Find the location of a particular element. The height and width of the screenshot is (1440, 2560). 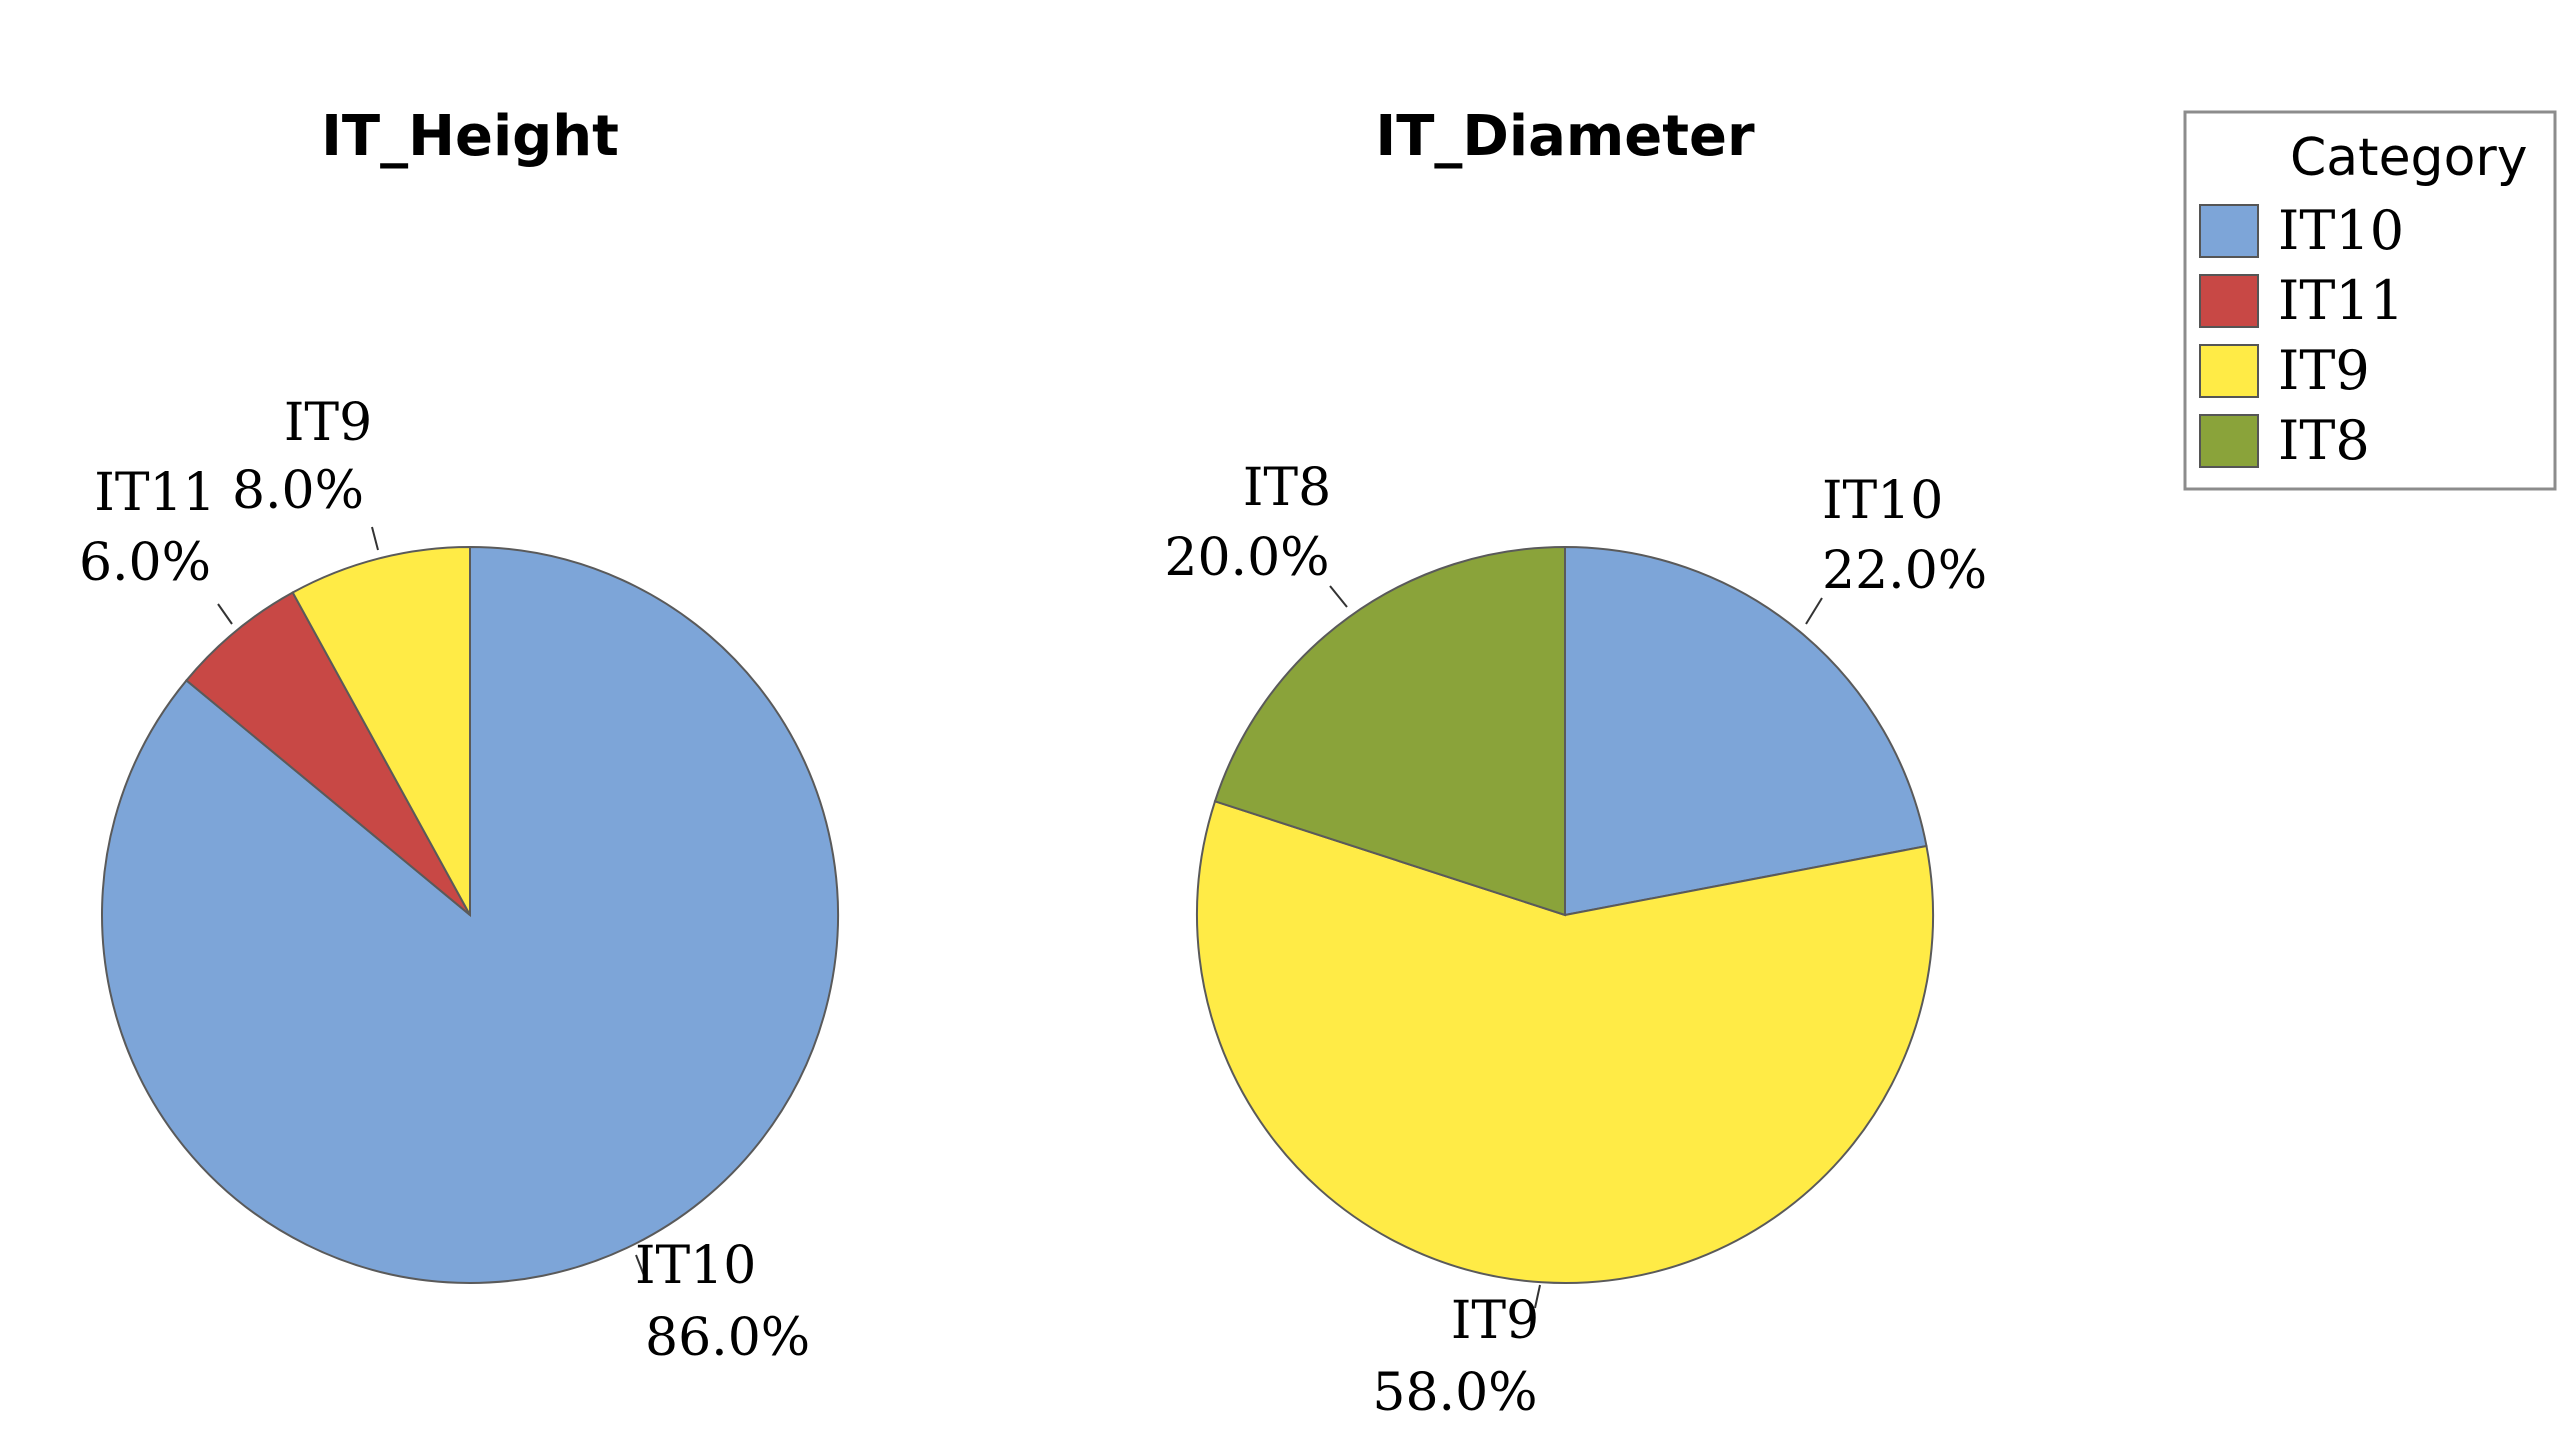

slice-label-name: IT11 is located at coordinates (154, 493).